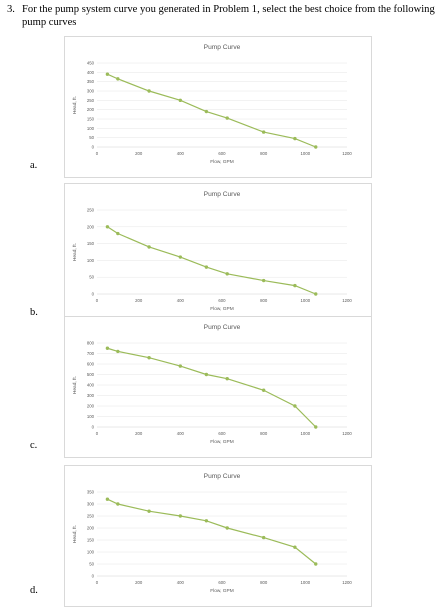  Describe the element at coordinates (91, 353) in the screenshot. I see `y-tick-label: 700` at that location.